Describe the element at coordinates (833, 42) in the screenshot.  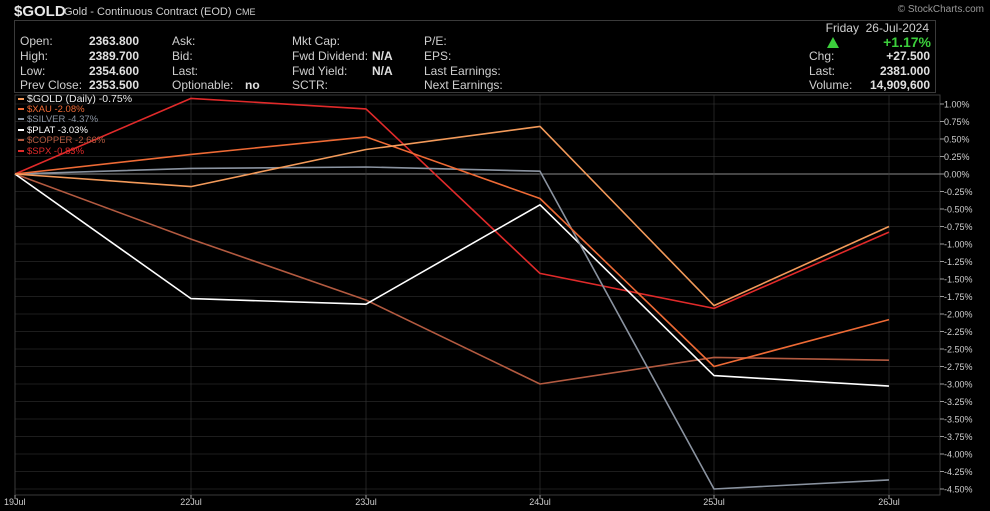
I see `up-triangle-icon` at that location.